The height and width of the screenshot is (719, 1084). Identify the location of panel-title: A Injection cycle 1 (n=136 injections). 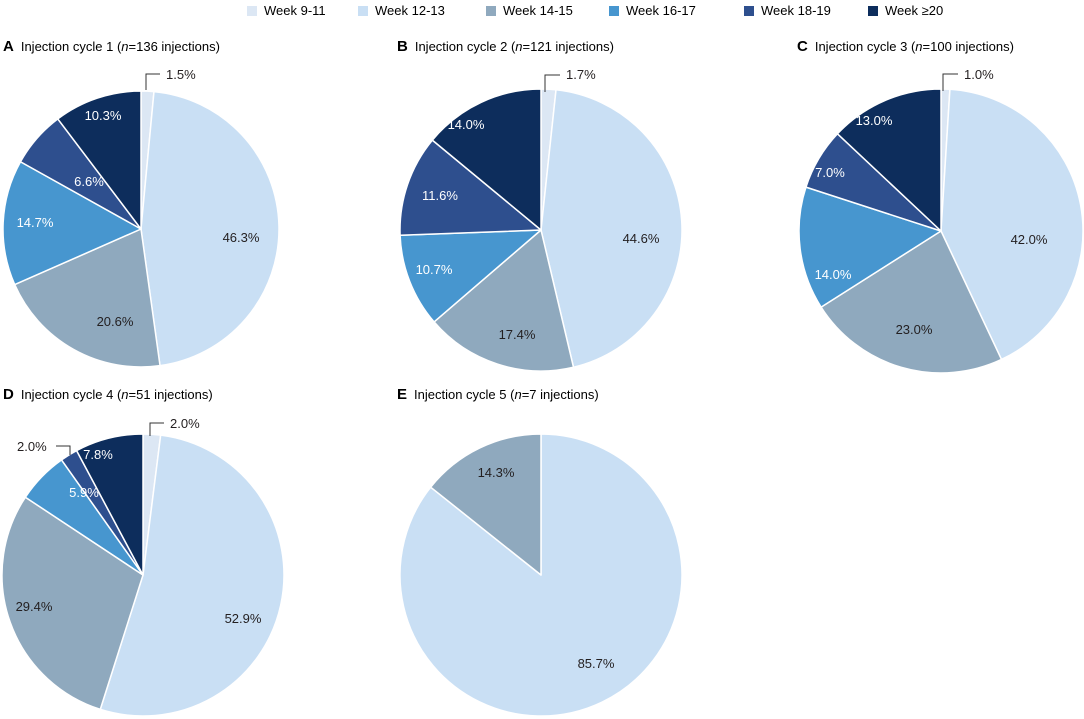
(111, 46).